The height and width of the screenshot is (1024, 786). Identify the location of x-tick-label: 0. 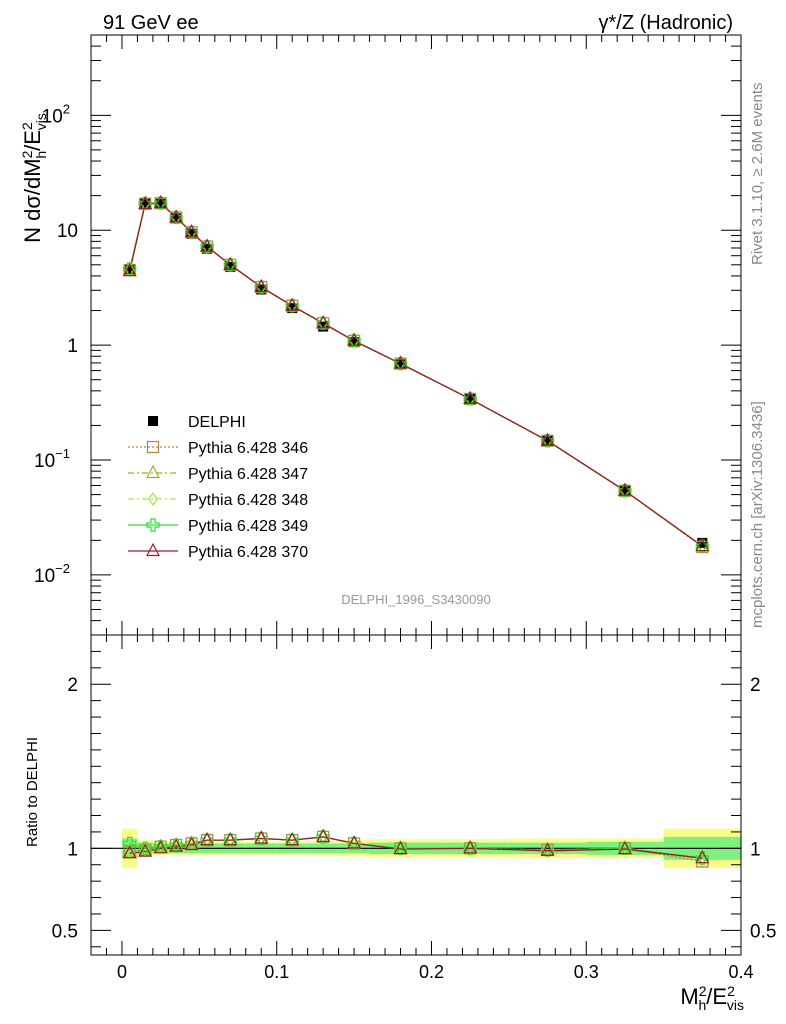
(122, 972).